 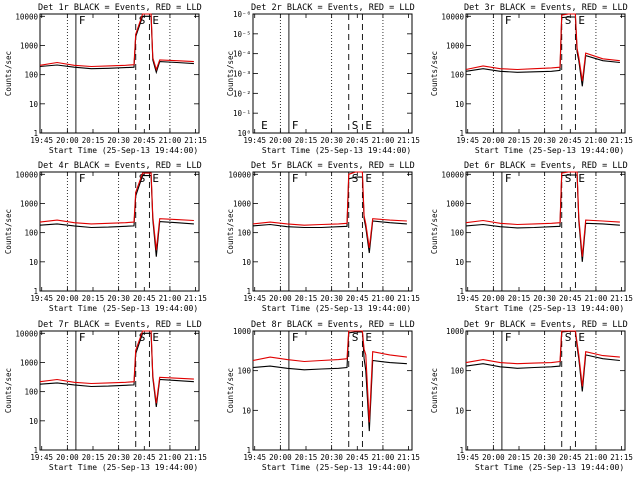 What do you see at coordinates (242, 113) in the screenshot?
I see `y-tick-label: 10⁻¹` at bounding box center [242, 113].